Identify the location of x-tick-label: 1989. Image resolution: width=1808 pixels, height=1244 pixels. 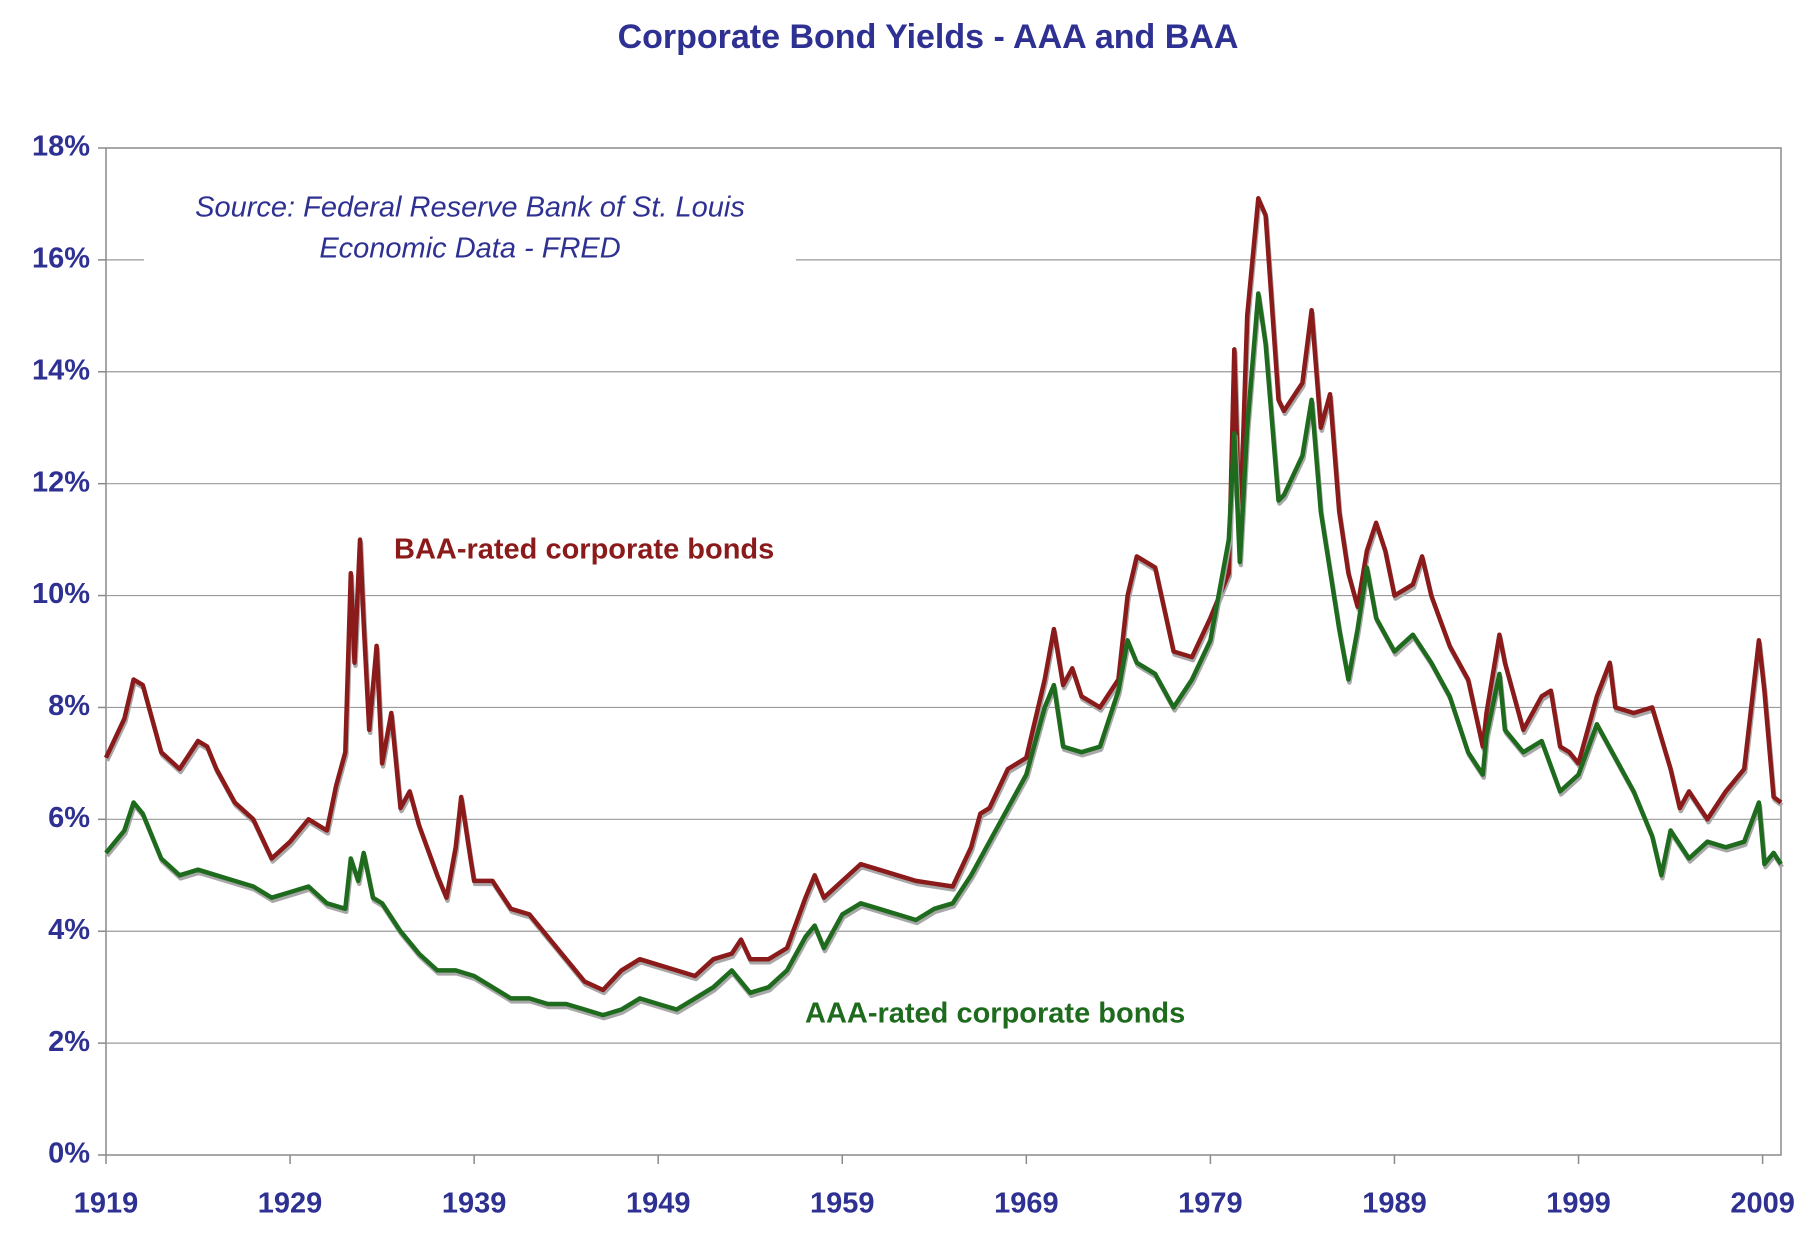
(1394, 1204).